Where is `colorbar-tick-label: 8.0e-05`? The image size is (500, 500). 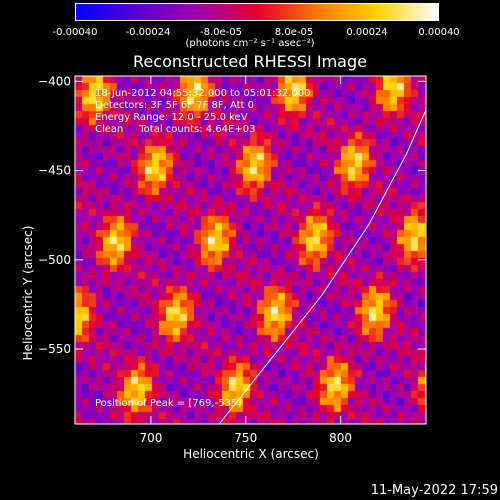 colorbar-tick-label: 8.0e-05 is located at coordinates (294, 32).